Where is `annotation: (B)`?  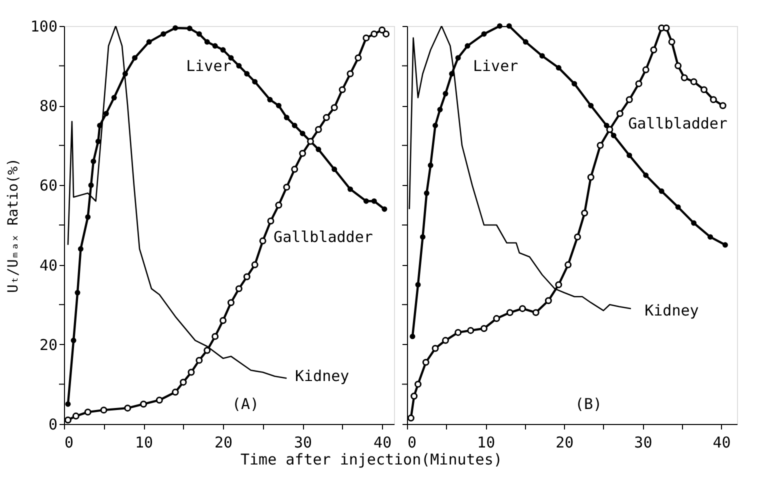 annotation: (B) is located at coordinates (588, 404).